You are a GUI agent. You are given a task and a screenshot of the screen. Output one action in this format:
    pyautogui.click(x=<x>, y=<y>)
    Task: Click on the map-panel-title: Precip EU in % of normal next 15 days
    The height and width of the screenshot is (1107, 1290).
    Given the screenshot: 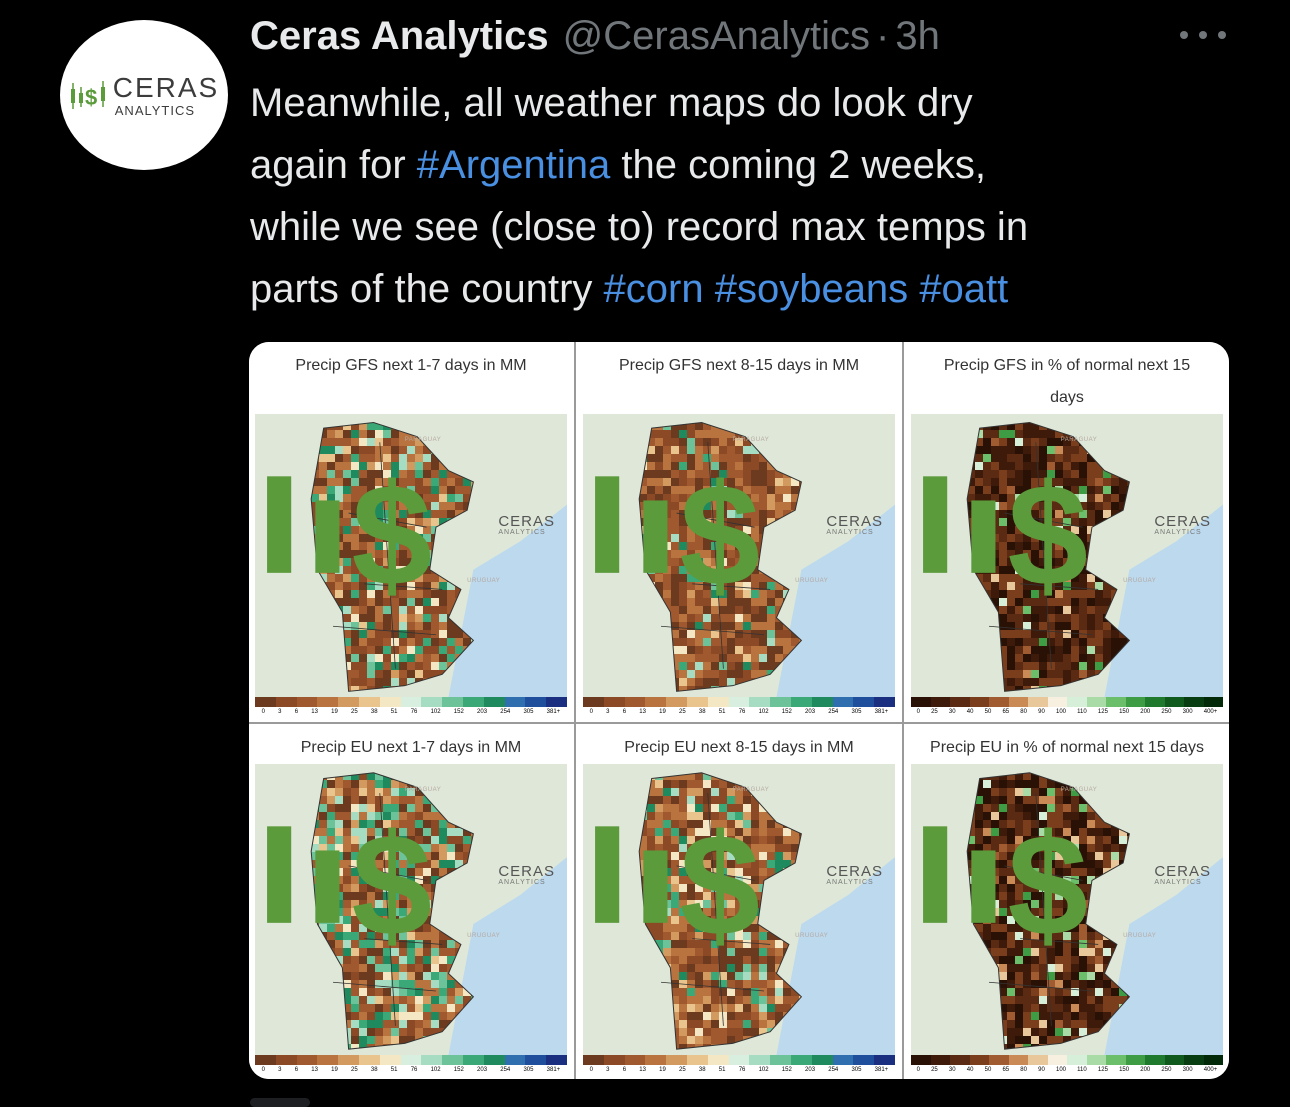 What is the action you would take?
    pyautogui.click(x=1067, y=747)
    